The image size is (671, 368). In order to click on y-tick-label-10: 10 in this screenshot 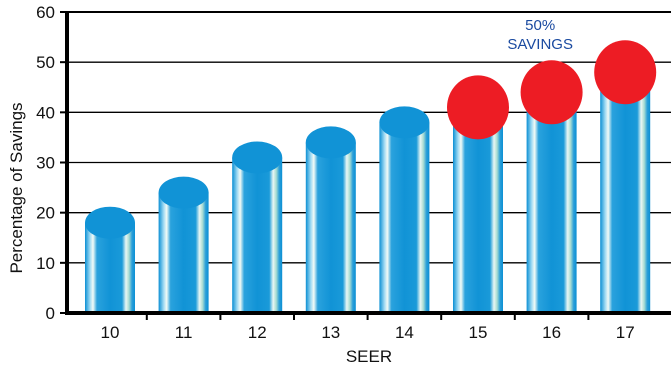, I will do `click(45, 263)`.